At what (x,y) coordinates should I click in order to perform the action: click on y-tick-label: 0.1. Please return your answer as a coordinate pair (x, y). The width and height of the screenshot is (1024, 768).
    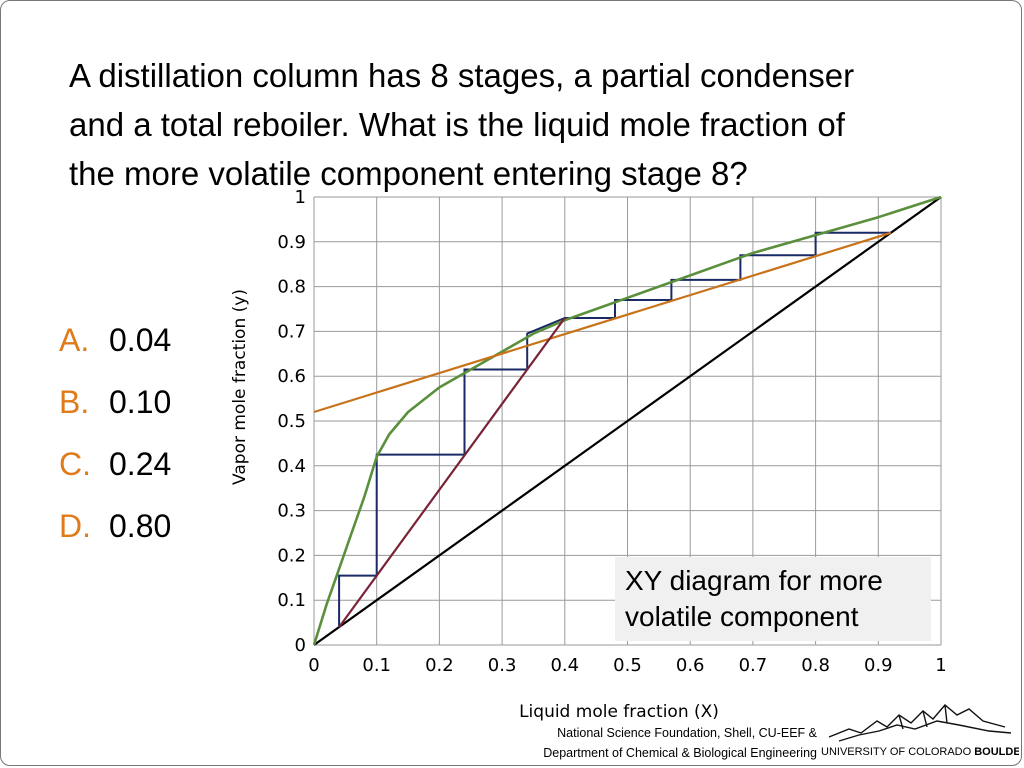
    Looking at the image, I should click on (291, 600).